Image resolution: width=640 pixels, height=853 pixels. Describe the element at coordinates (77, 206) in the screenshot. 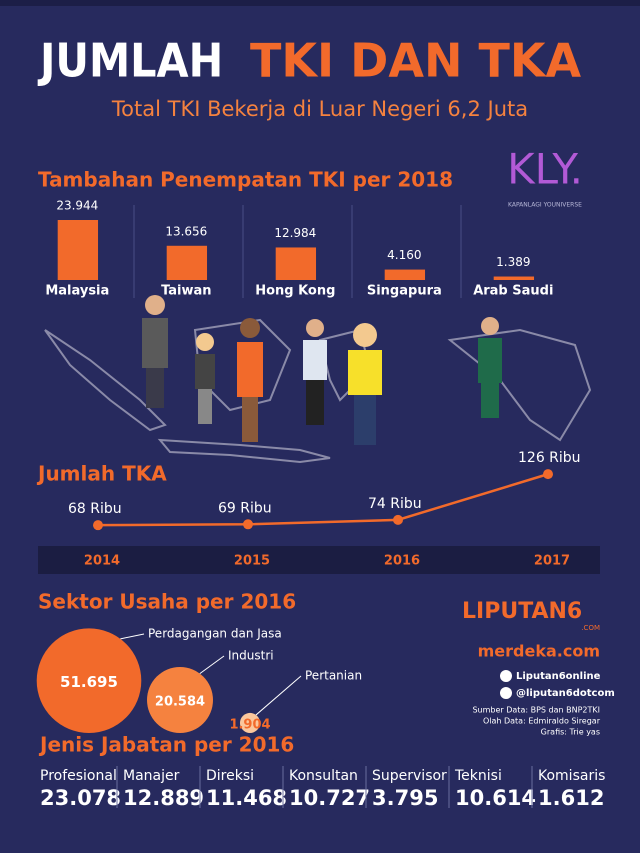

I see `value-label: 23.944` at that location.